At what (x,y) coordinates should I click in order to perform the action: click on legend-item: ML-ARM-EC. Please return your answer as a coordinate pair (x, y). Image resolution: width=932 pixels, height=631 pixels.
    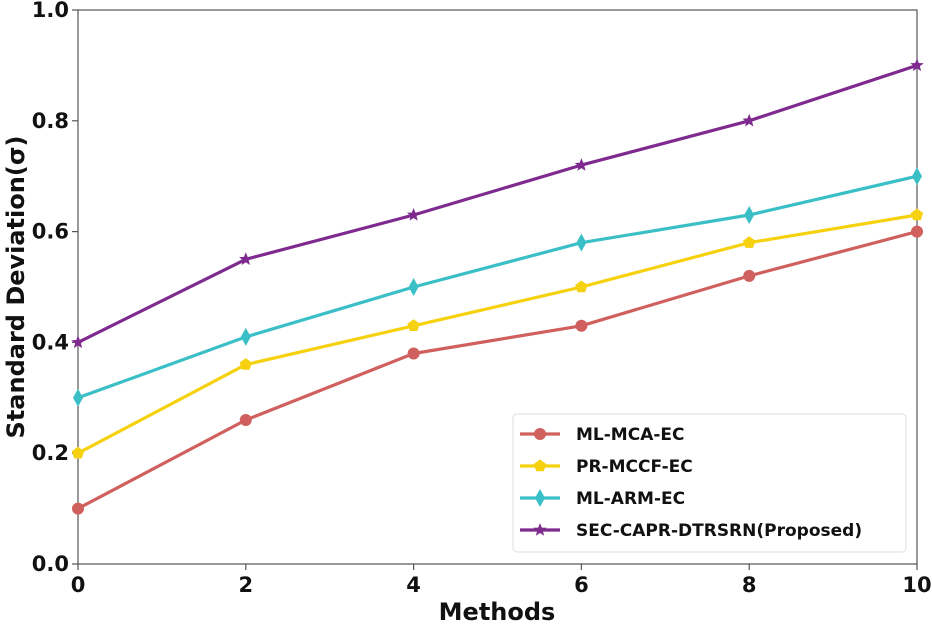
    Looking at the image, I should click on (602, 499).